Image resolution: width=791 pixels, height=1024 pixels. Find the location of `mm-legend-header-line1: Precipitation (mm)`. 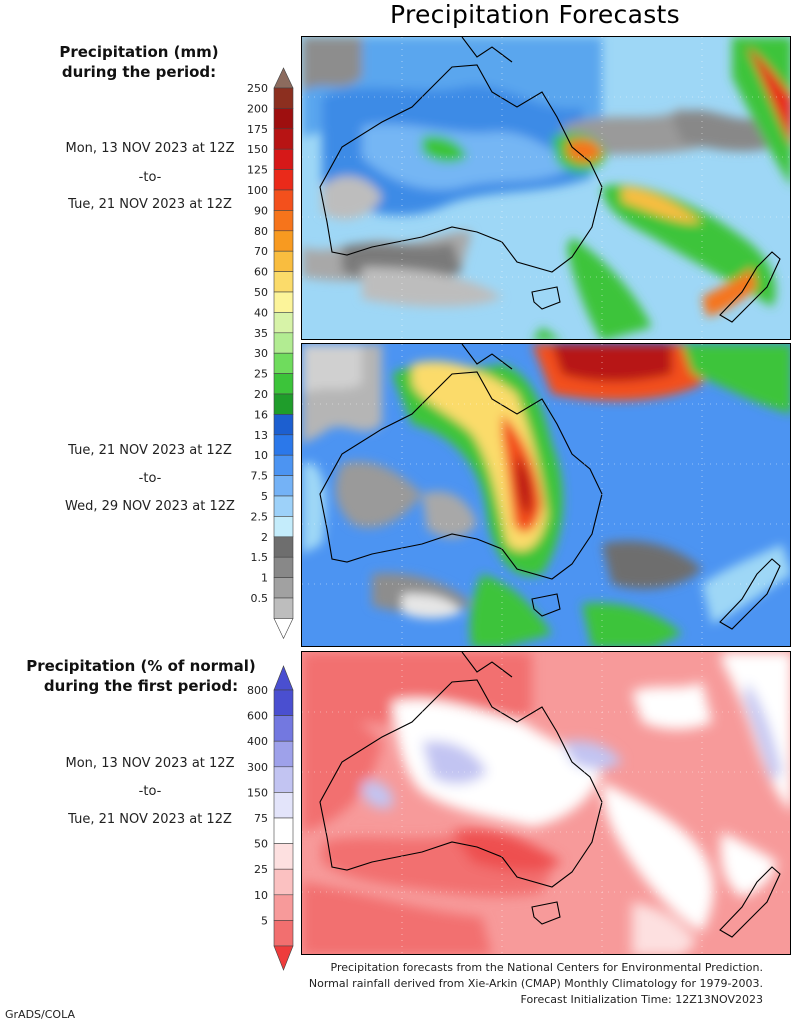

mm-legend-header-line1: Precipitation (mm) is located at coordinates (139, 52).